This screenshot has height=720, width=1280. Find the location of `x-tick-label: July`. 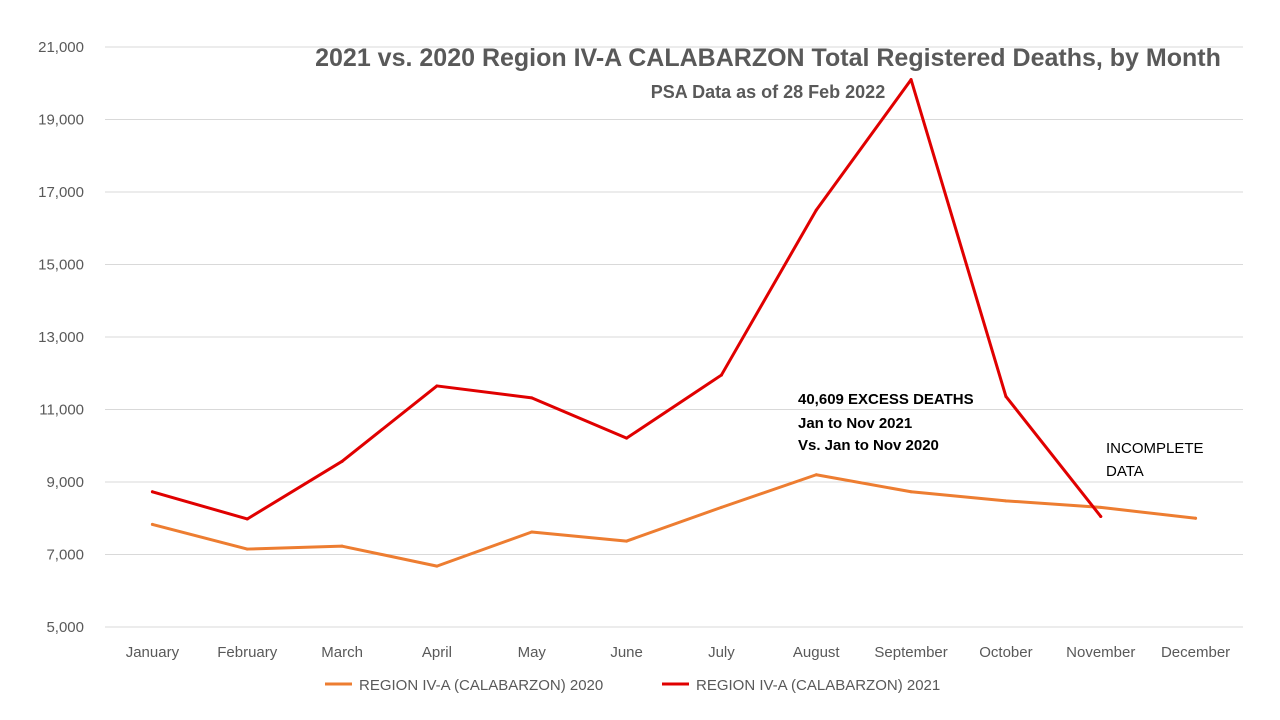

x-tick-label: July is located at coordinates (721, 652).